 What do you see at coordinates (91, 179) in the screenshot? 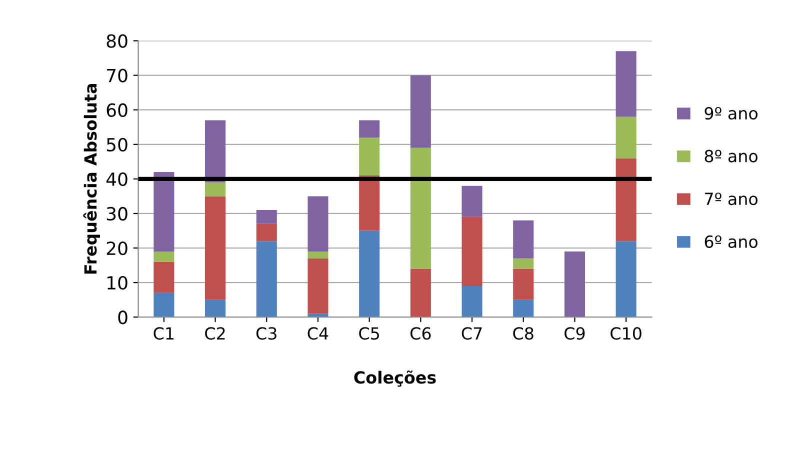
I see `y-axis-title: Frequência Absoluta` at bounding box center [91, 179].